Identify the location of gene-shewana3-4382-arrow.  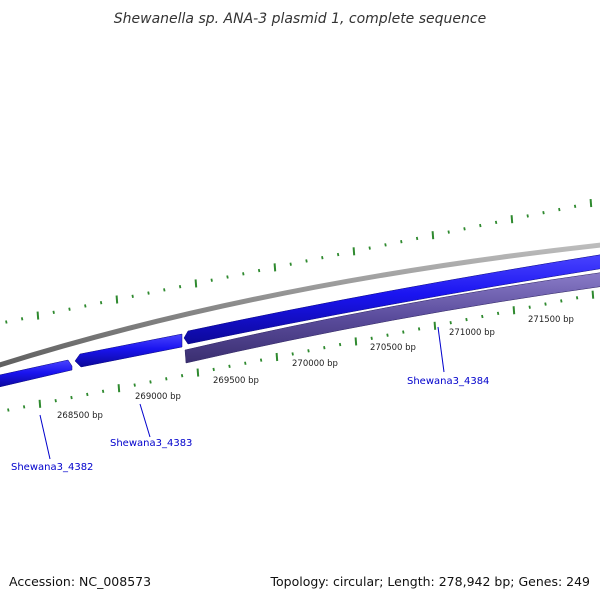
(36, 373).